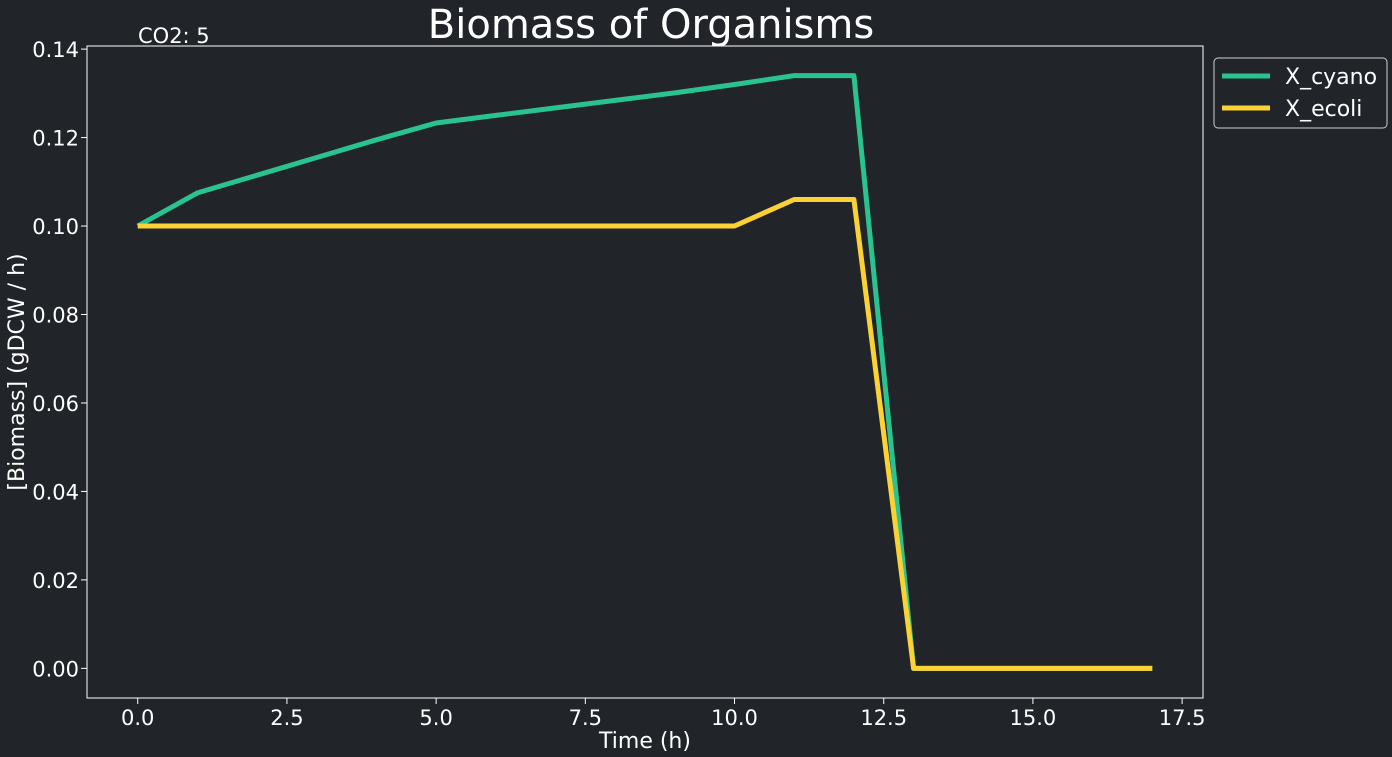 The width and height of the screenshot is (1392, 757). What do you see at coordinates (55, 404) in the screenshot?
I see `y-tick-label: 0.06` at bounding box center [55, 404].